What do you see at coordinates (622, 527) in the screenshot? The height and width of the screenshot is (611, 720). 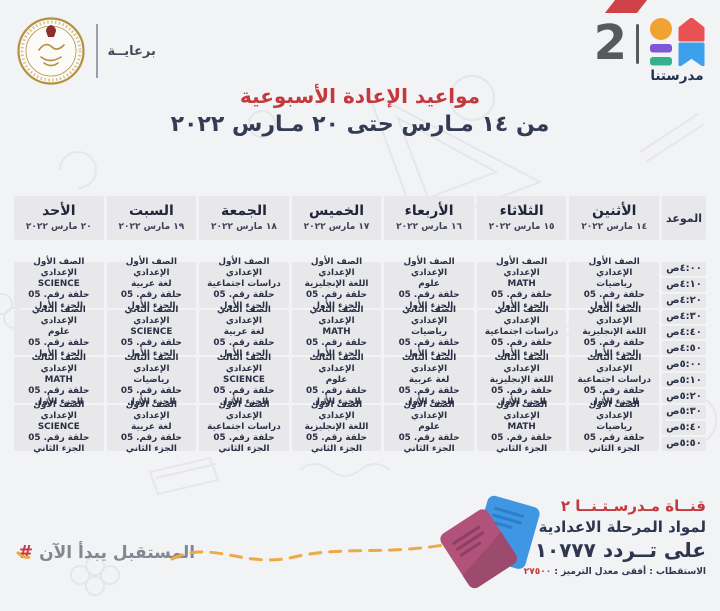 I see `audience-line: لمواد المرحلة الاعدادية` at bounding box center [622, 527].